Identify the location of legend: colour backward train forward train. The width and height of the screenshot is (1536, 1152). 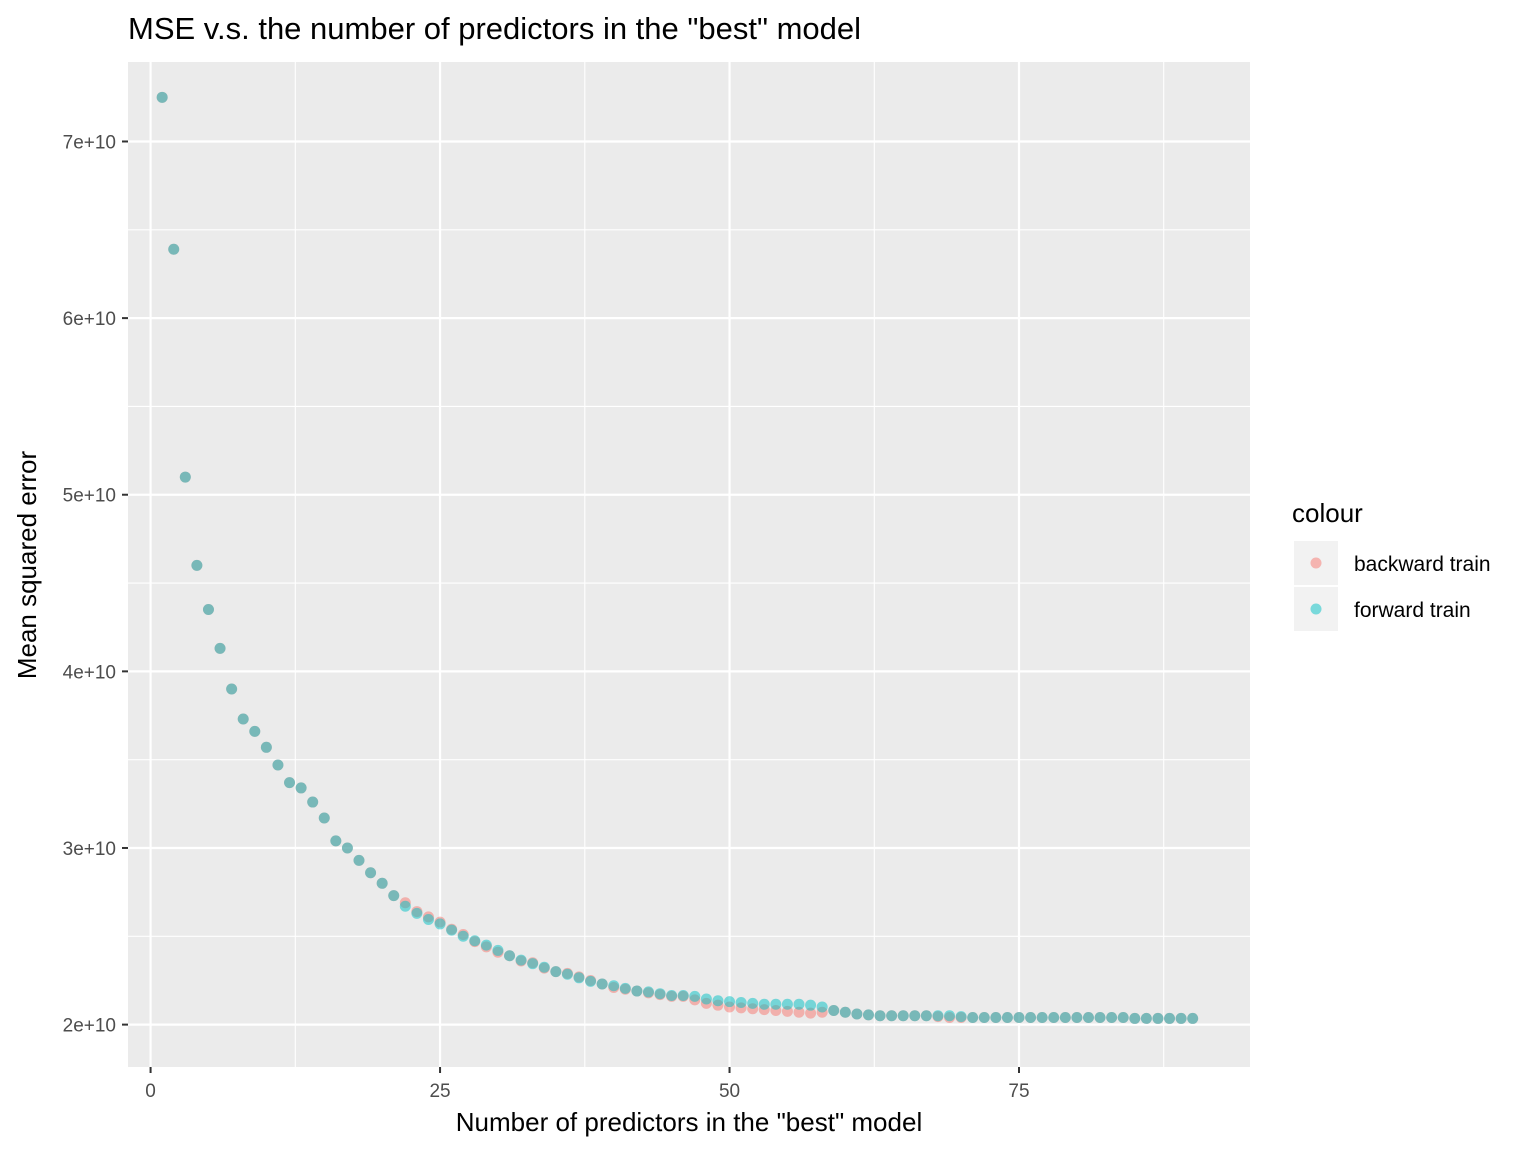
(1391, 564).